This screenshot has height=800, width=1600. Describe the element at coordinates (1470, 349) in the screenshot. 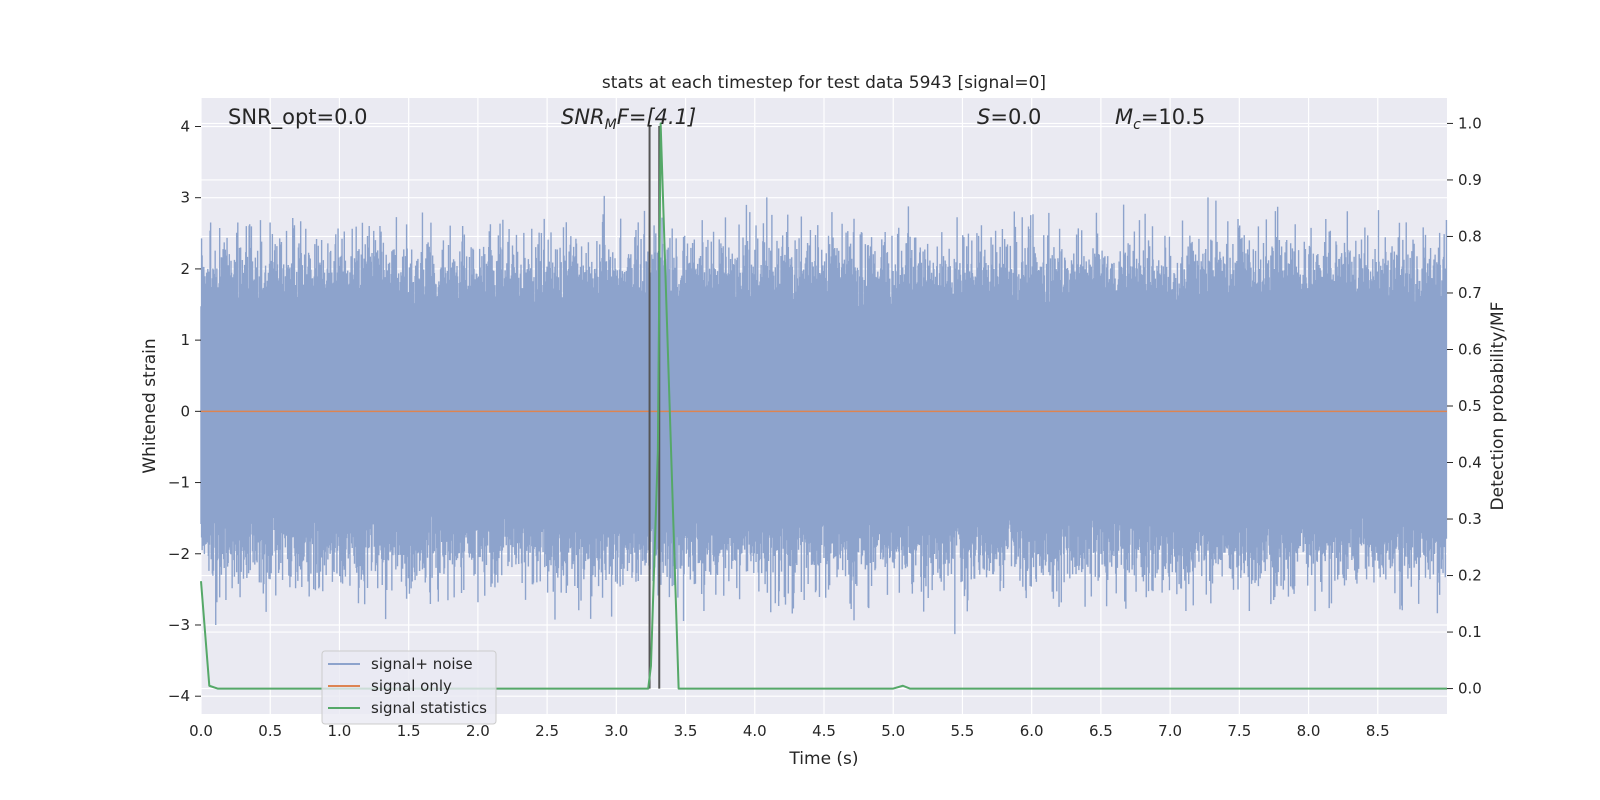

I see `y2-tick-label: 0.6` at that location.